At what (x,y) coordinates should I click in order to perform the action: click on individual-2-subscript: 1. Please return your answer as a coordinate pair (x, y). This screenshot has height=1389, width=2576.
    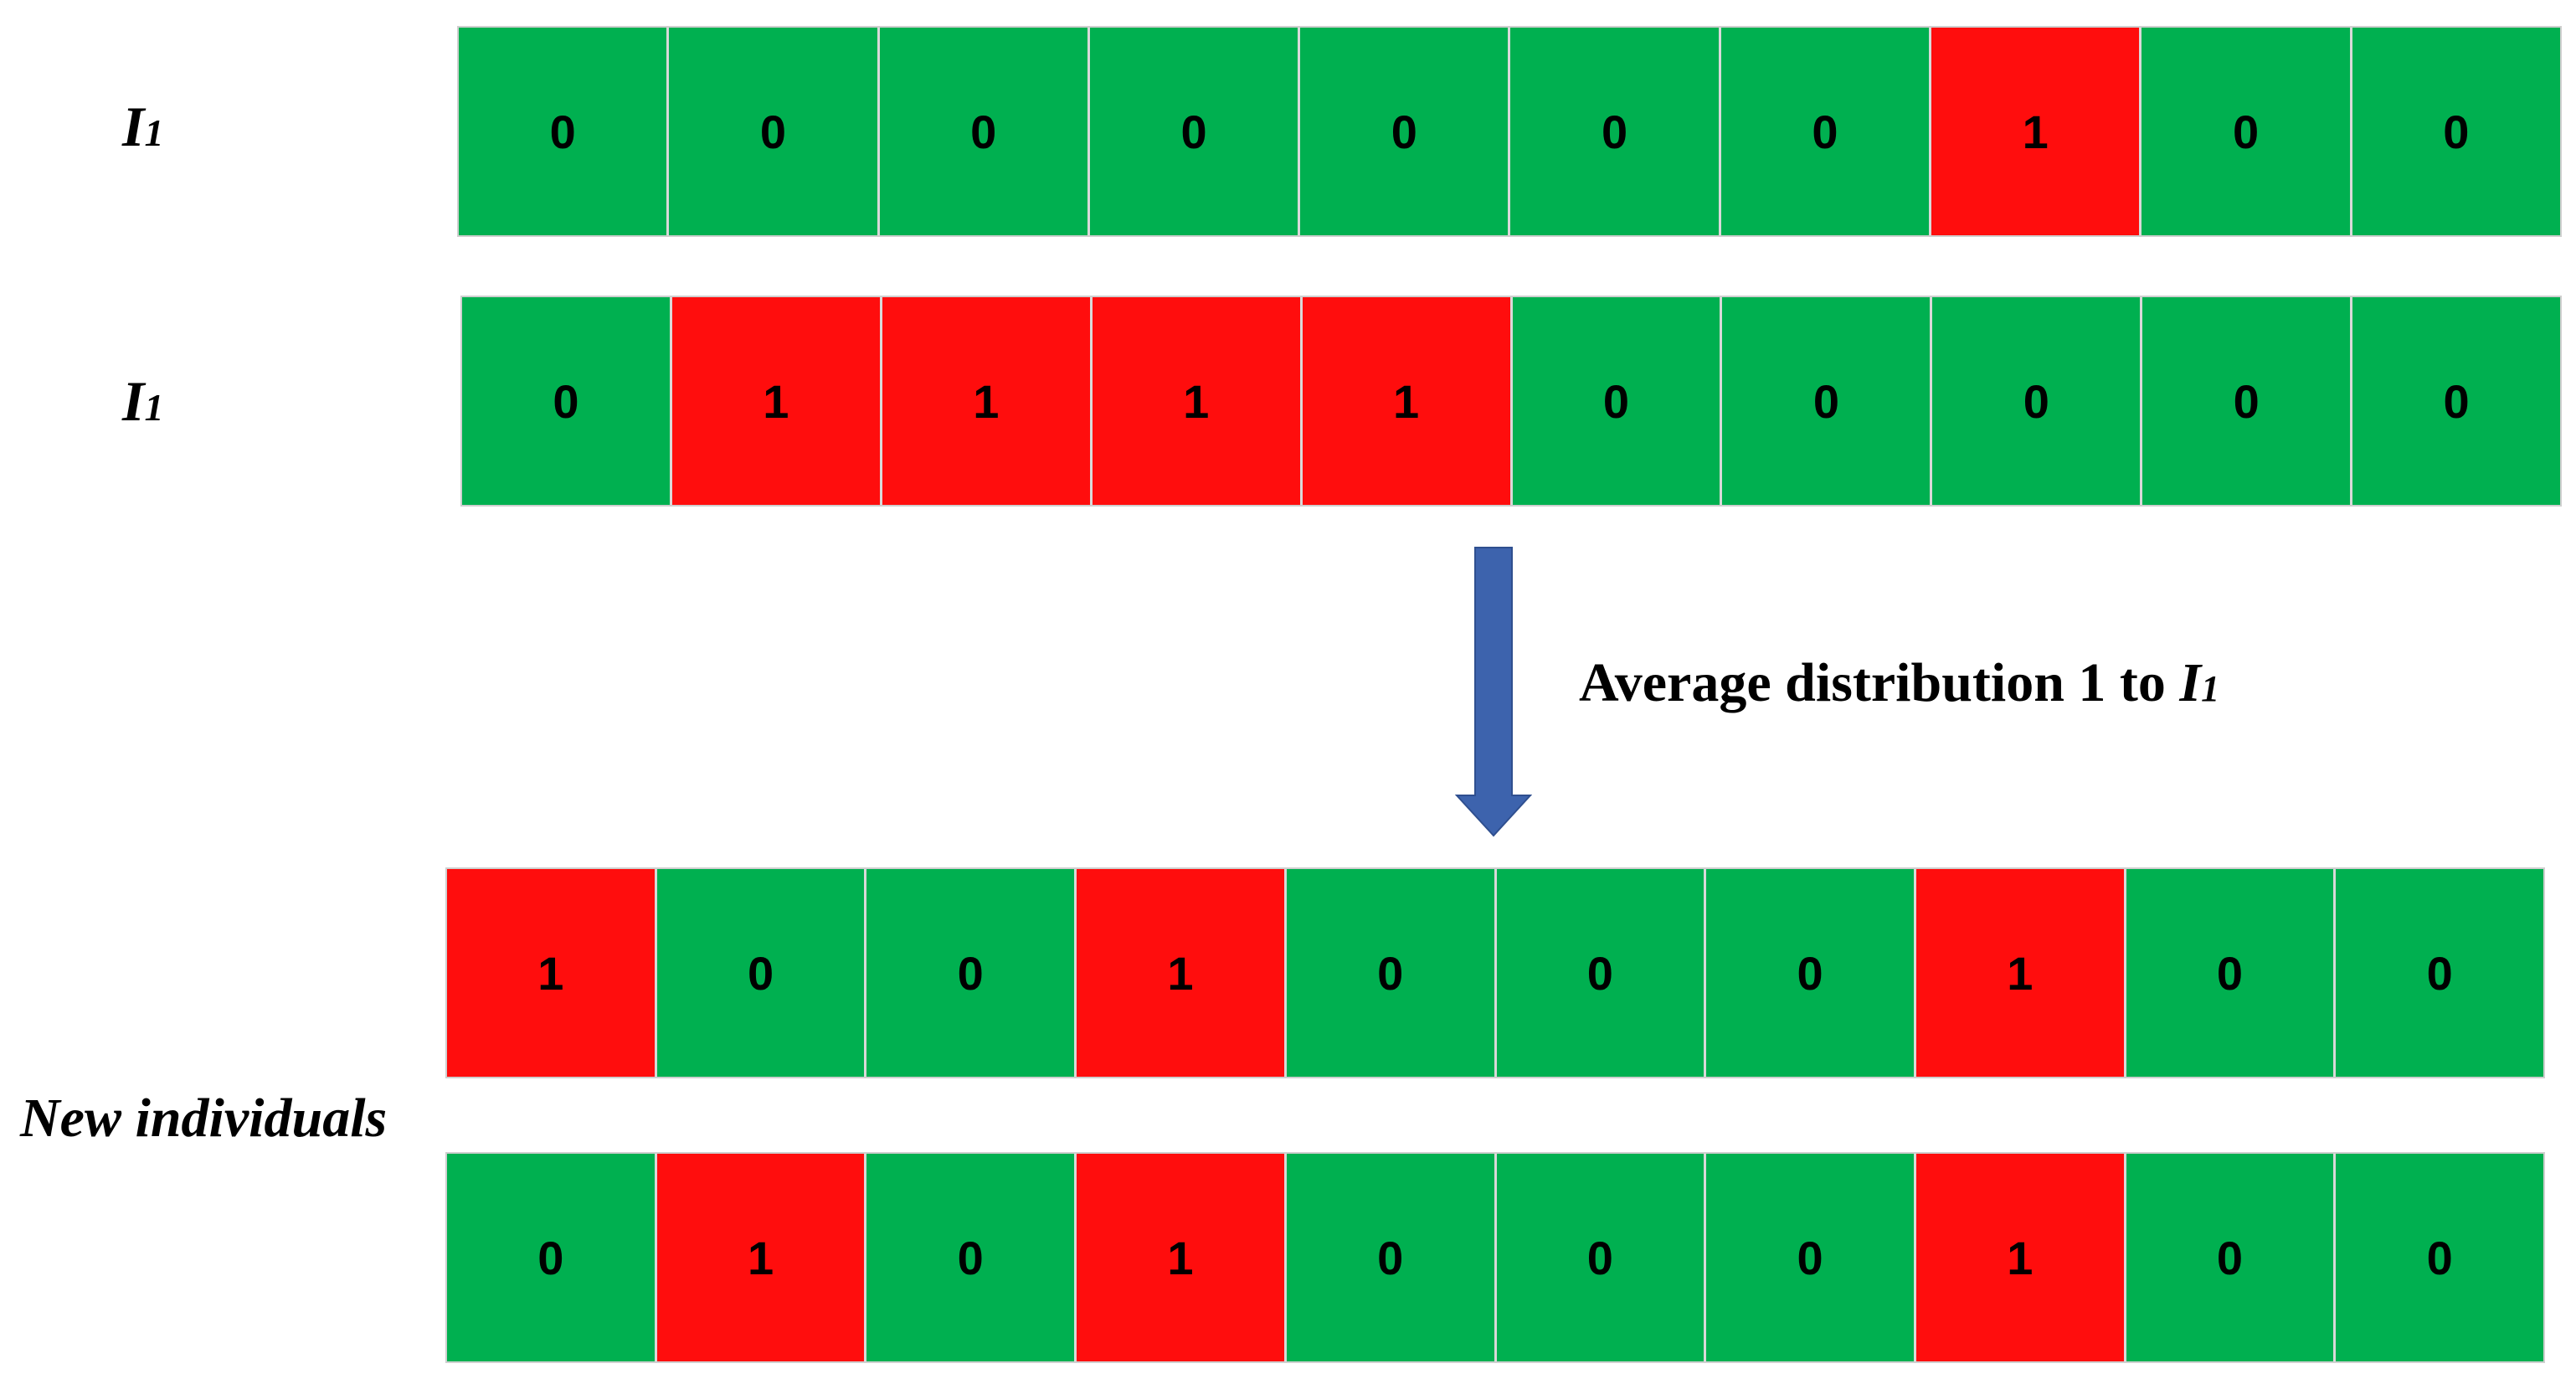
    Looking at the image, I should click on (154, 408).